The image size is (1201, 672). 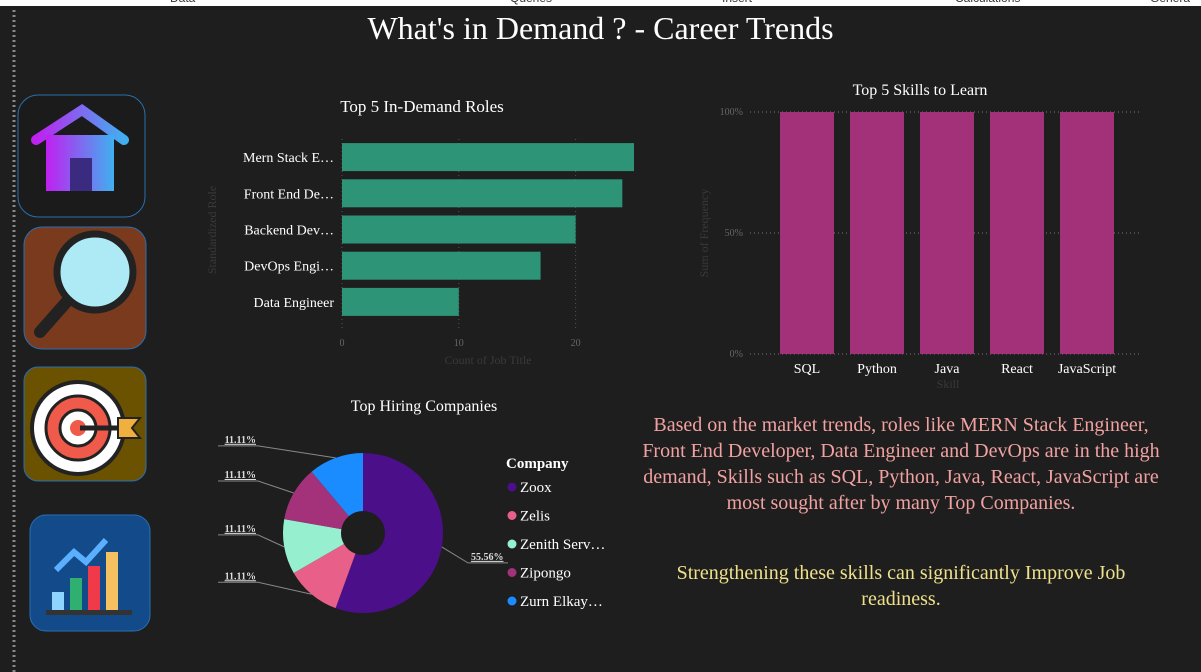 I want to click on target-button, so click(x=85, y=424).